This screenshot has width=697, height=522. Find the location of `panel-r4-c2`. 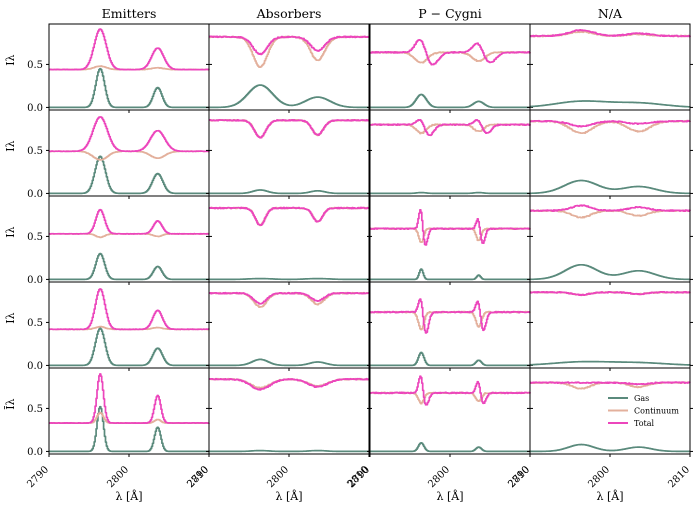

panel-r4-c2 is located at coordinates (289, 326).